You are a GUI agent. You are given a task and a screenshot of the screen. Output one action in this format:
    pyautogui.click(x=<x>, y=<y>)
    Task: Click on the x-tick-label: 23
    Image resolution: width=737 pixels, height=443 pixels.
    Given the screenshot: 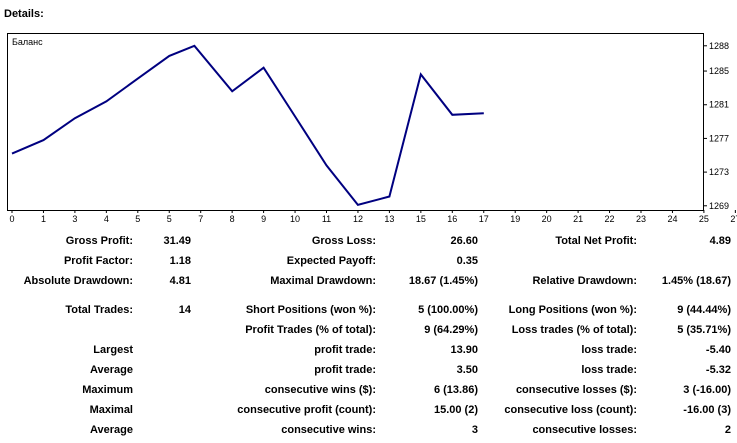 What is the action you would take?
    pyautogui.click(x=641, y=219)
    